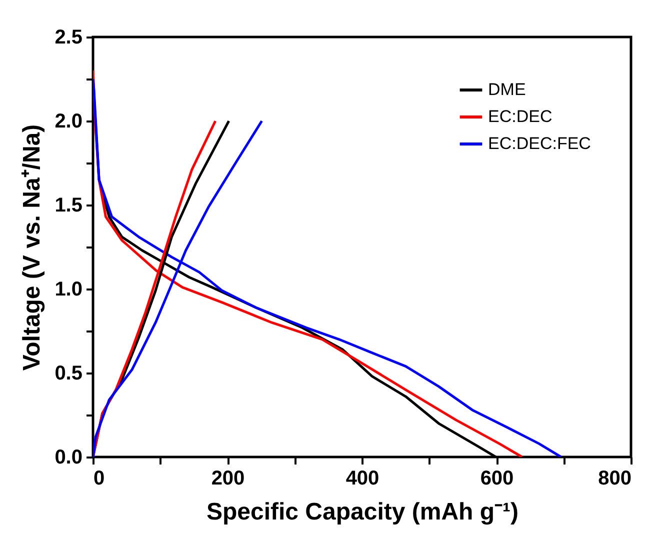 The image size is (671, 546). Describe the element at coordinates (497, 479) in the screenshot. I see `x-tick-label: 600` at that location.